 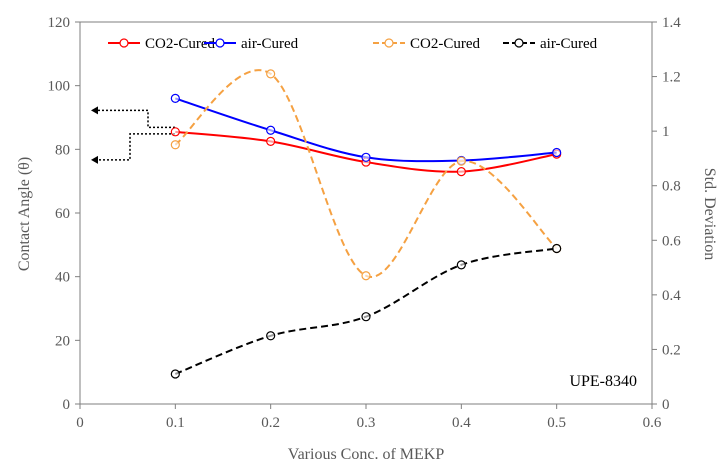 I want to click on x-tick-label: 0.4, so click(x=461, y=423).